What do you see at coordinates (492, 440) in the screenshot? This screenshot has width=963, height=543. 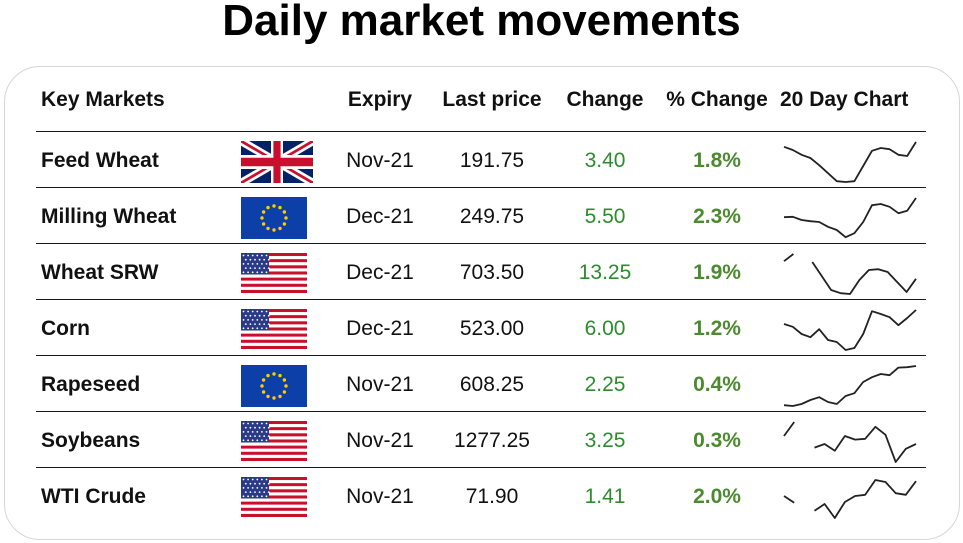 I see `last-price-value: 1277.25` at bounding box center [492, 440].